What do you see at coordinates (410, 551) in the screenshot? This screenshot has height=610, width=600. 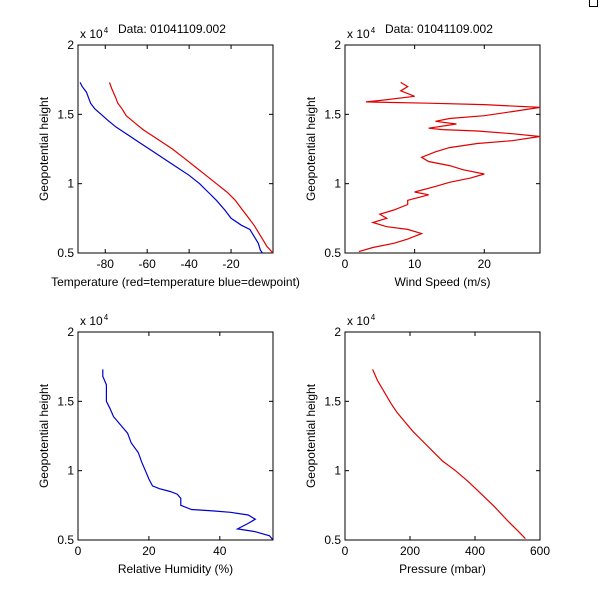 I see `x-tick-label: 200` at bounding box center [410, 551].